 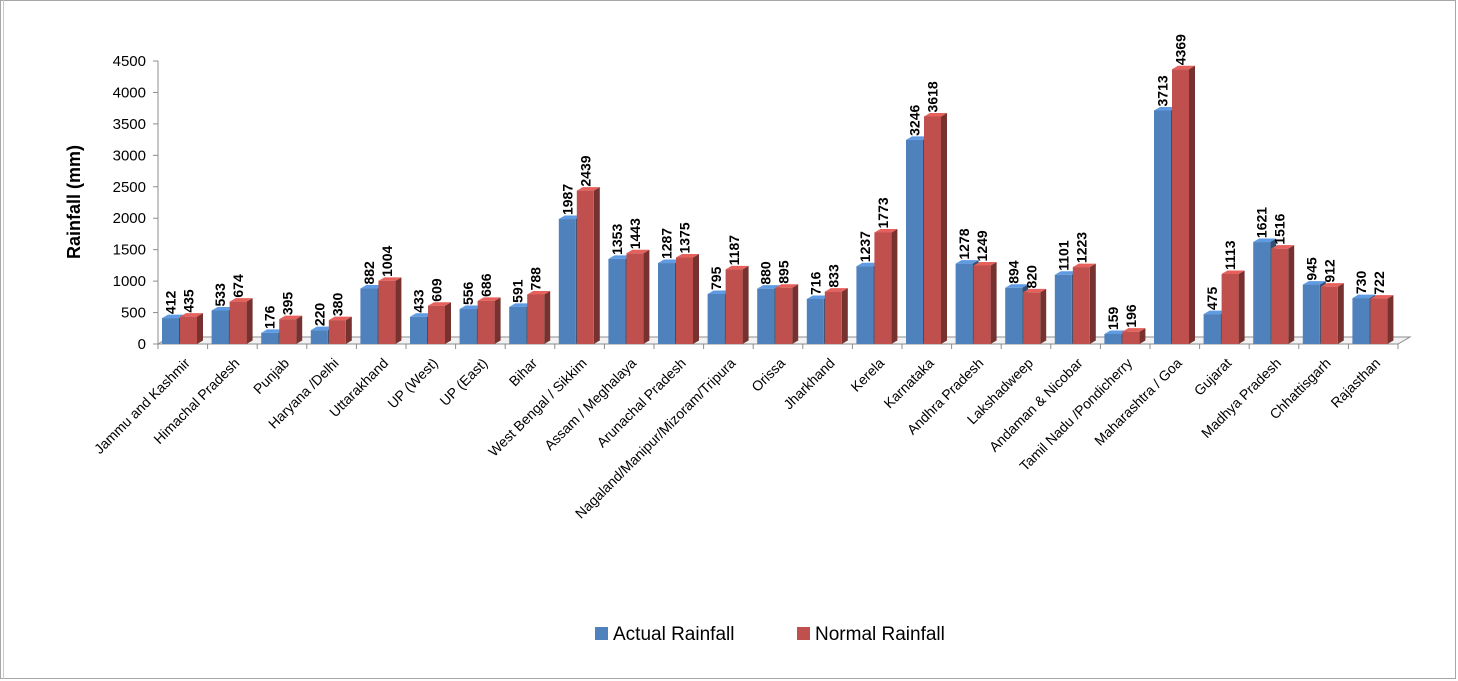 What do you see at coordinates (734, 250) in the screenshot?
I see `data-label: 1187` at bounding box center [734, 250].